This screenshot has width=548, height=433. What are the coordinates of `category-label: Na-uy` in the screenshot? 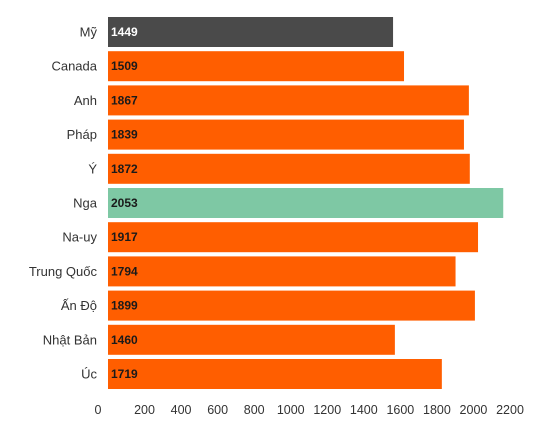 It's located at (79, 237).